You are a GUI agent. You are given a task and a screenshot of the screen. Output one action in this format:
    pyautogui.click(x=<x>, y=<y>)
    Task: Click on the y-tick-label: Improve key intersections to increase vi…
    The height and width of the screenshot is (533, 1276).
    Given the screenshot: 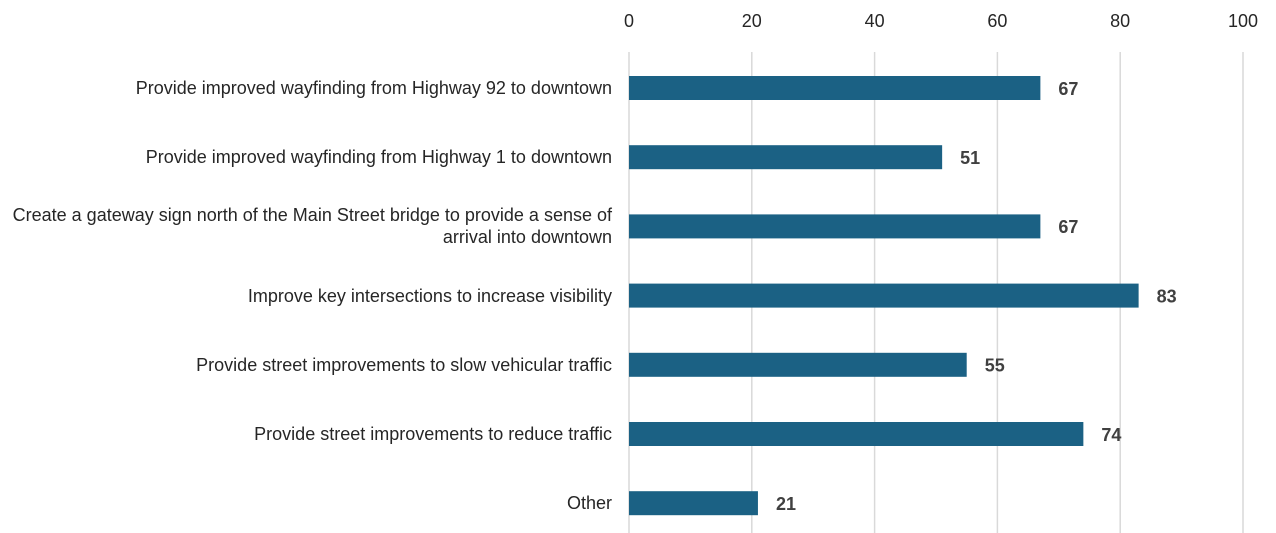 What is the action you would take?
    pyautogui.click(x=429, y=295)
    